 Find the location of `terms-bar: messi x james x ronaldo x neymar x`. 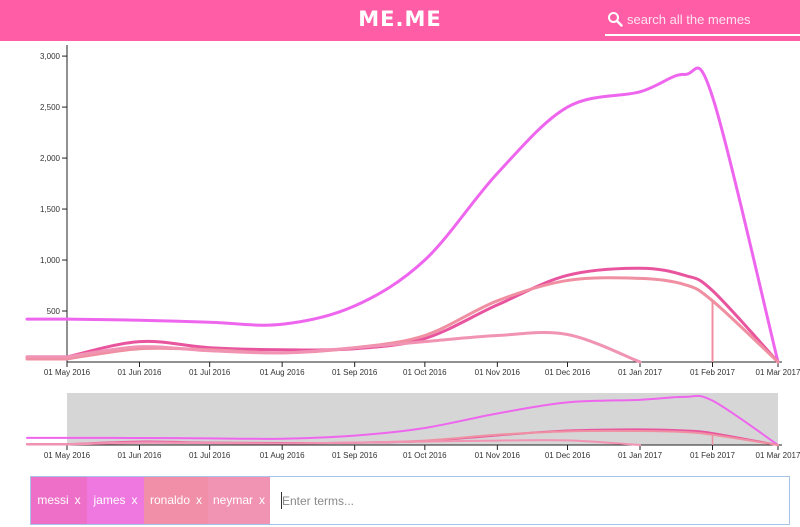

terms-bar: messi x james x ronaldo x neymar x is located at coordinates (415, 500).